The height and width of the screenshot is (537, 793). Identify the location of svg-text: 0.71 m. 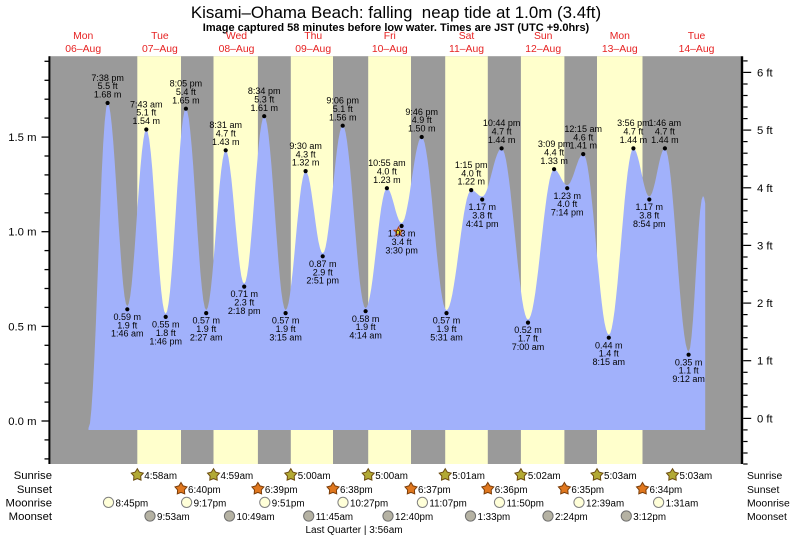
(244, 294).